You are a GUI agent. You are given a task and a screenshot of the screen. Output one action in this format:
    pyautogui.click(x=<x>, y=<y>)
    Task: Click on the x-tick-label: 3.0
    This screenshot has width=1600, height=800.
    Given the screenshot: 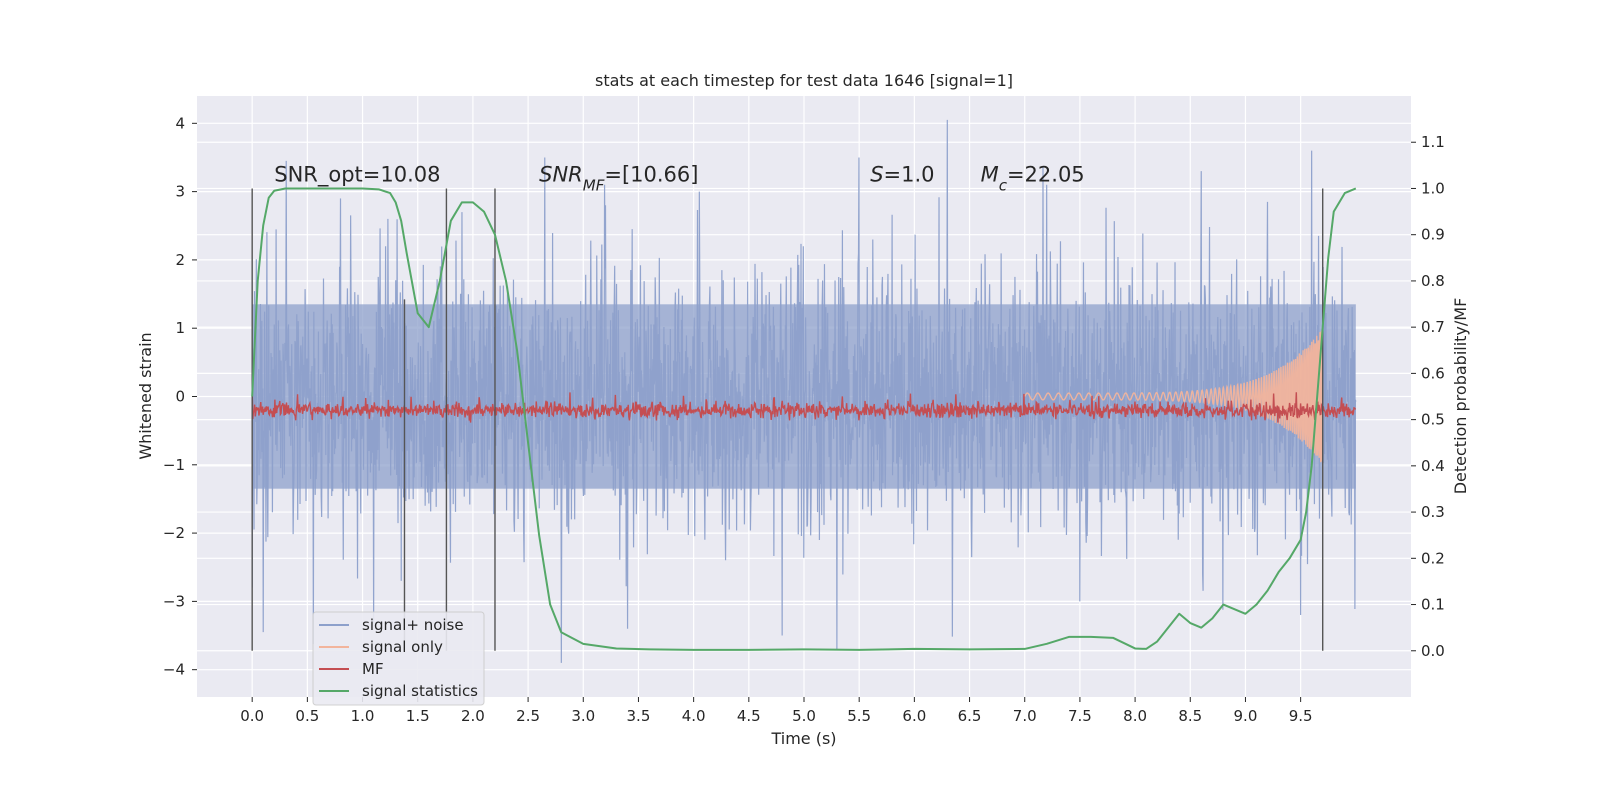 What is the action you would take?
    pyautogui.click(x=583, y=716)
    